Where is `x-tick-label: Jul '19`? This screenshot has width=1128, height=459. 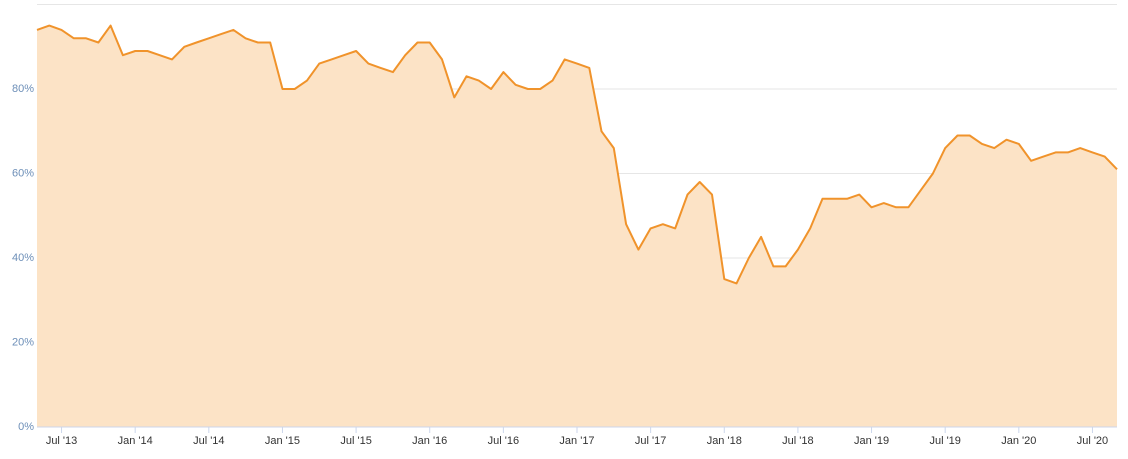
x-tick-label: Jul '19 is located at coordinates (944, 441).